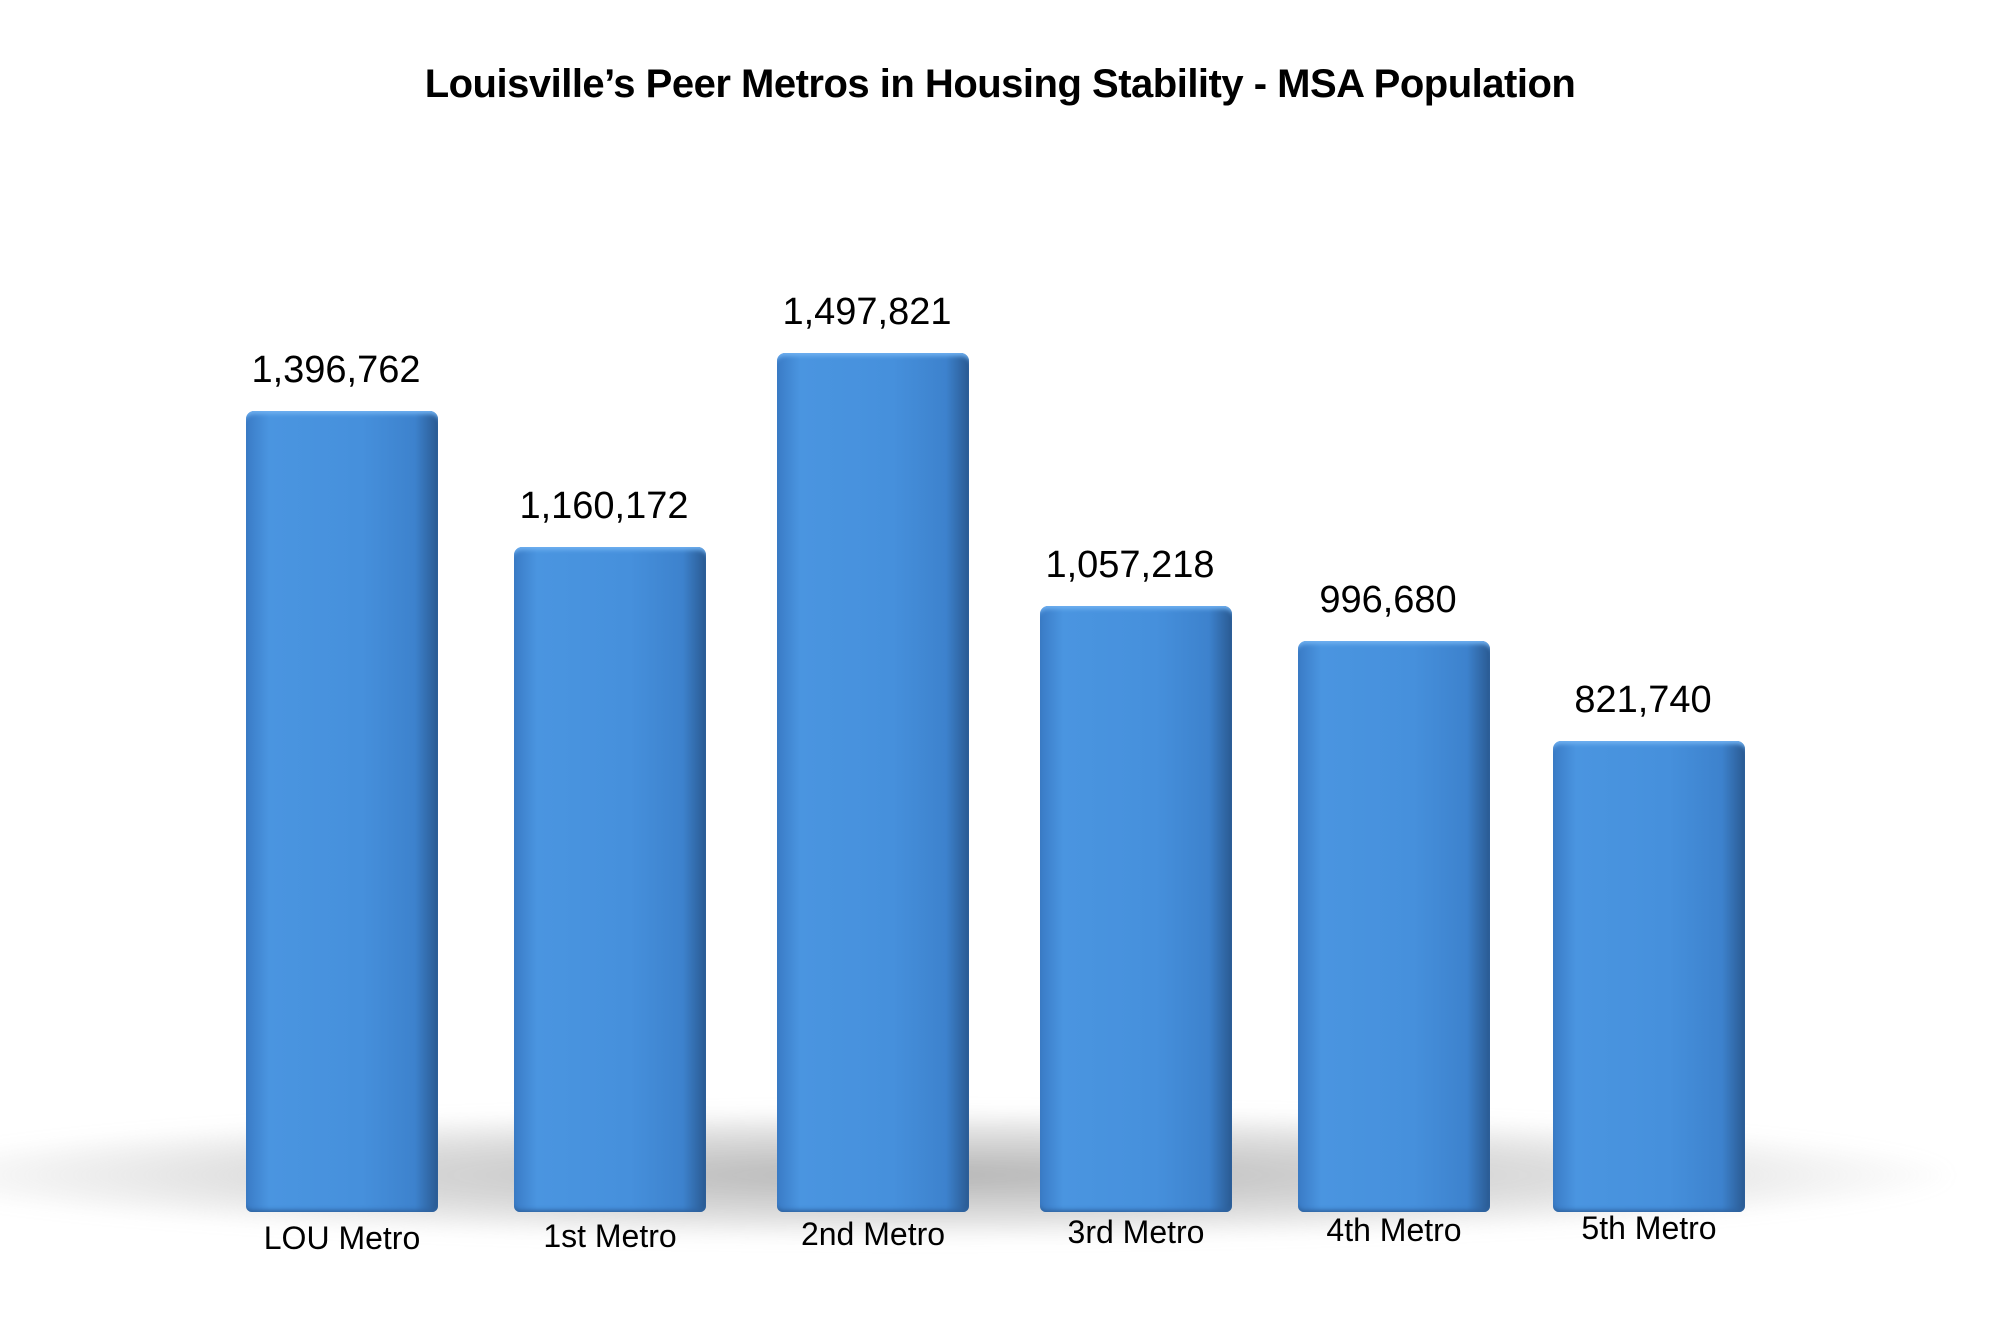  Describe the element at coordinates (1388, 599) in the screenshot. I see `data-label: 996,680` at that location.